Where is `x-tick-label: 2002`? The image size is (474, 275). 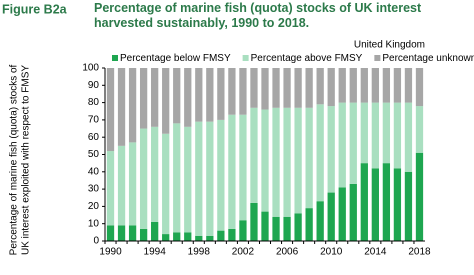 x-tick-label: 2002 is located at coordinates (243, 252).